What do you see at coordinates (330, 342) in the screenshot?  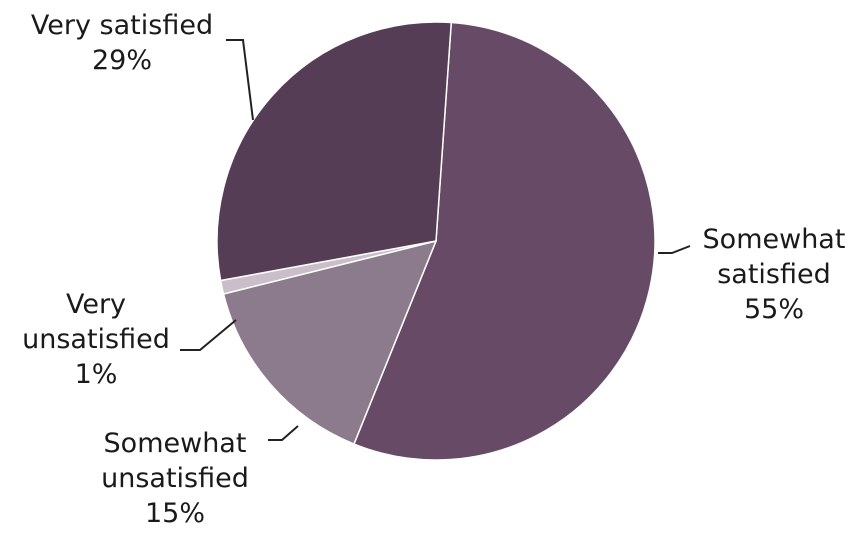 I see `pie-slice-somewhat-unsatisfied` at bounding box center [330, 342].